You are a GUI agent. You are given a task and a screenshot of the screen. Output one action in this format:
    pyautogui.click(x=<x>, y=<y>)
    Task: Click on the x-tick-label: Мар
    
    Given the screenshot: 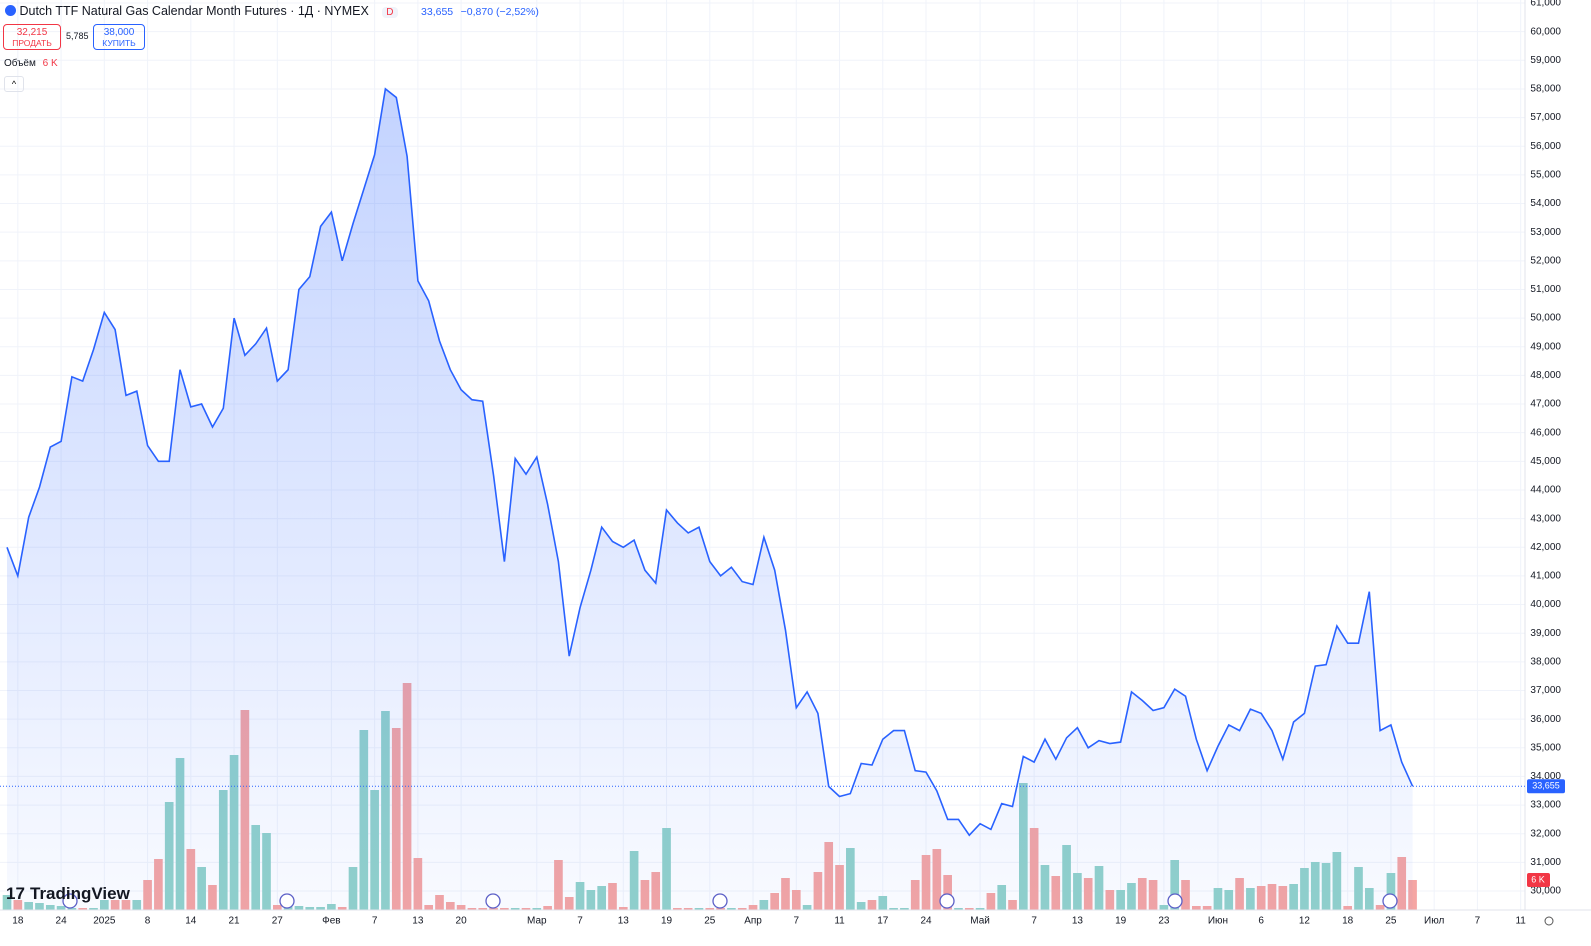 What is the action you would take?
    pyautogui.click(x=537, y=921)
    